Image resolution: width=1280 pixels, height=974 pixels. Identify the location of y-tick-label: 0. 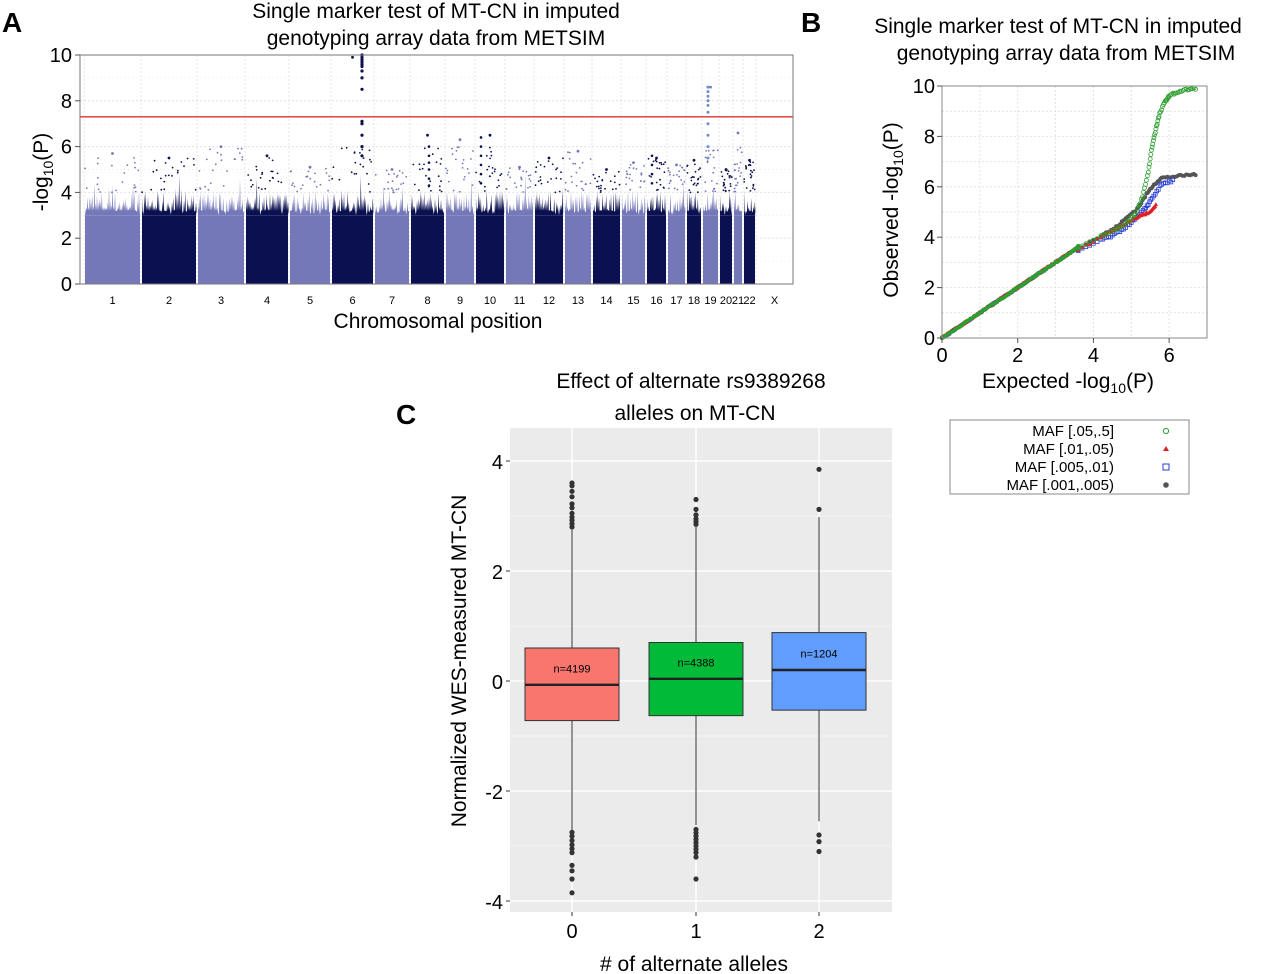
(497, 683).